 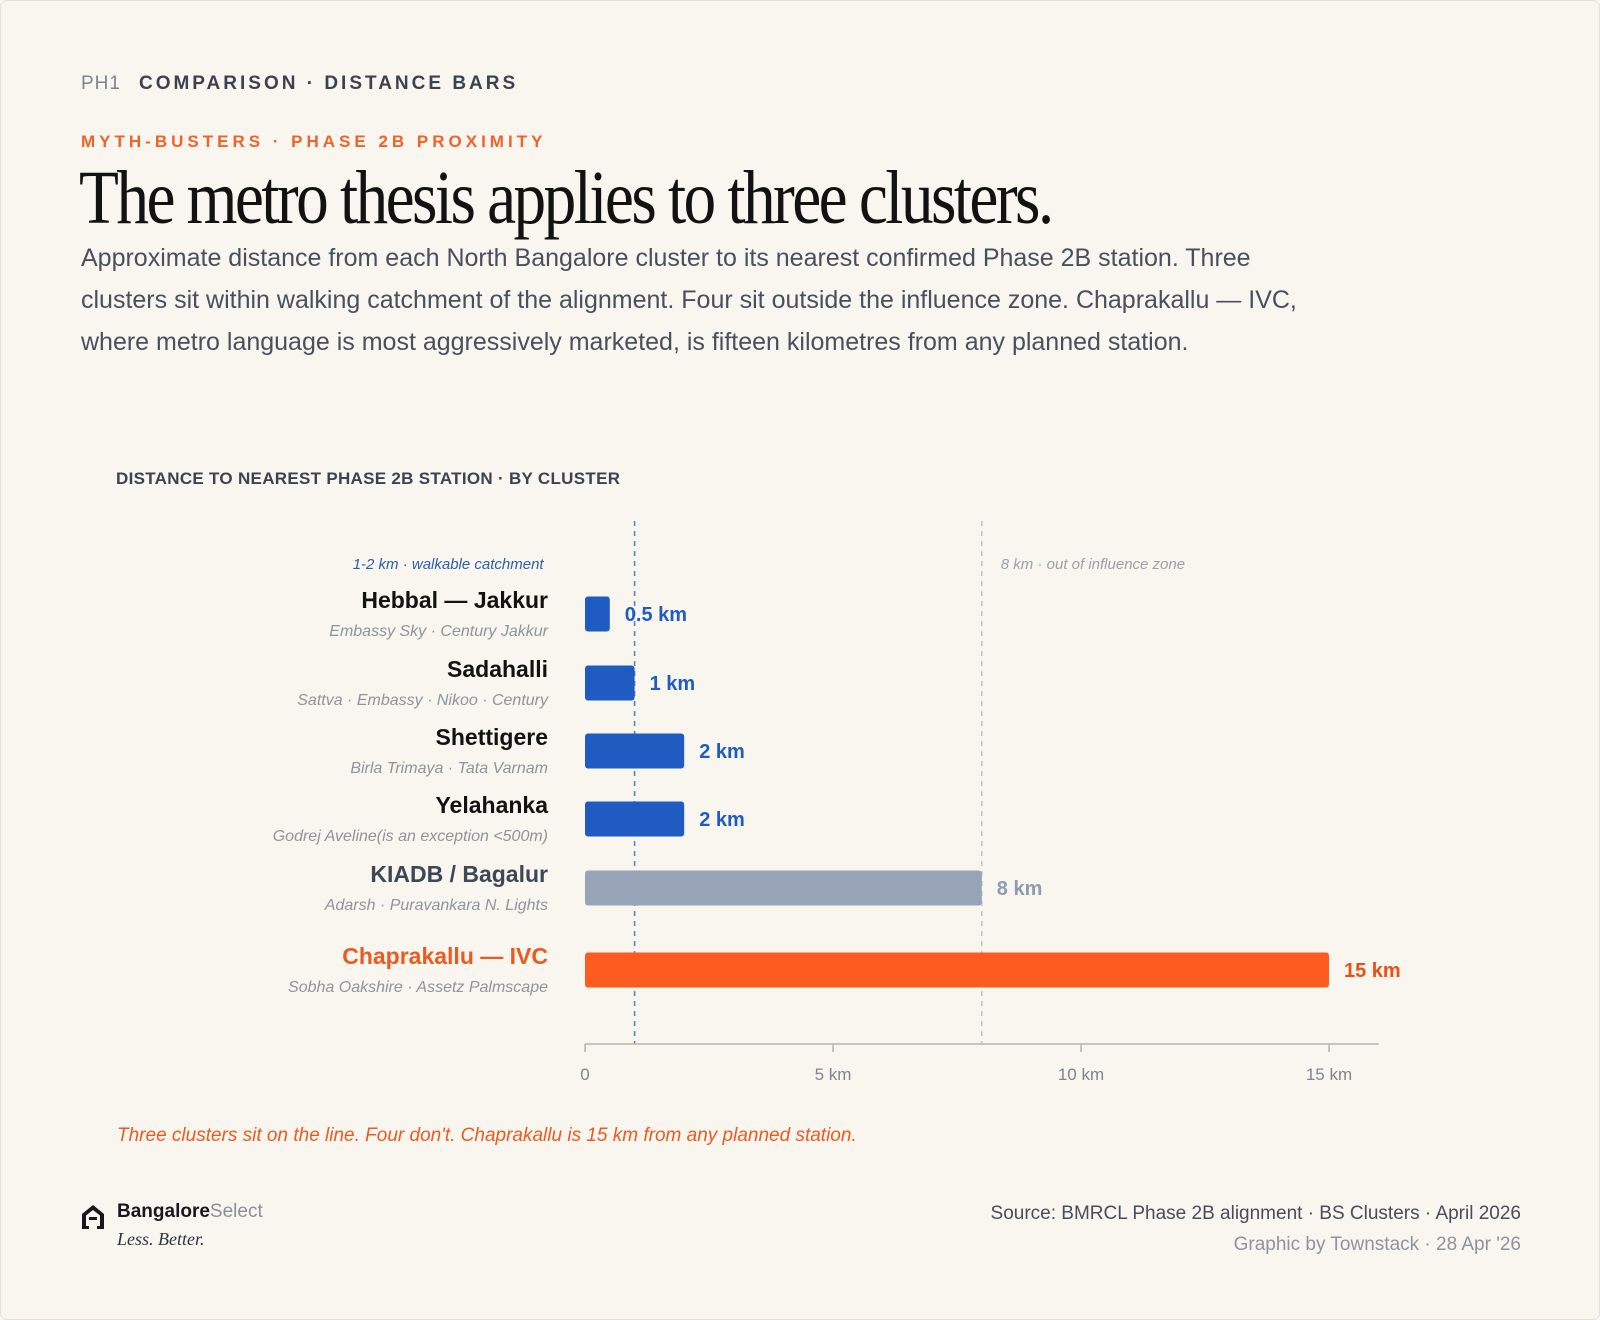 I want to click on category-sublabel-4: Godrej Aveline(is an exception <500m), so click(x=410, y=836).